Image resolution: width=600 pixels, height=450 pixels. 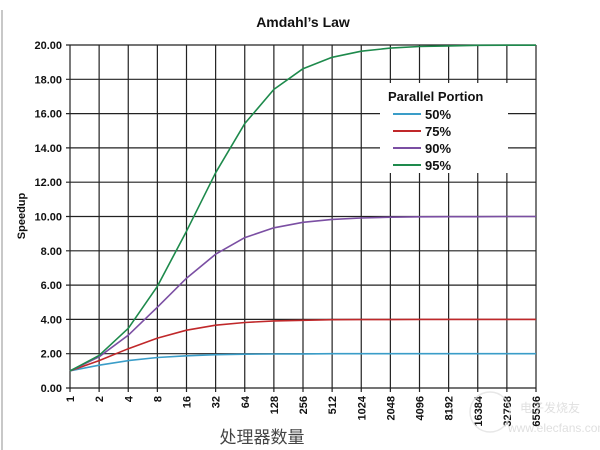 What do you see at coordinates (158, 399) in the screenshot?
I see `x-tick-label: 8` at bounding box center [158, 399].